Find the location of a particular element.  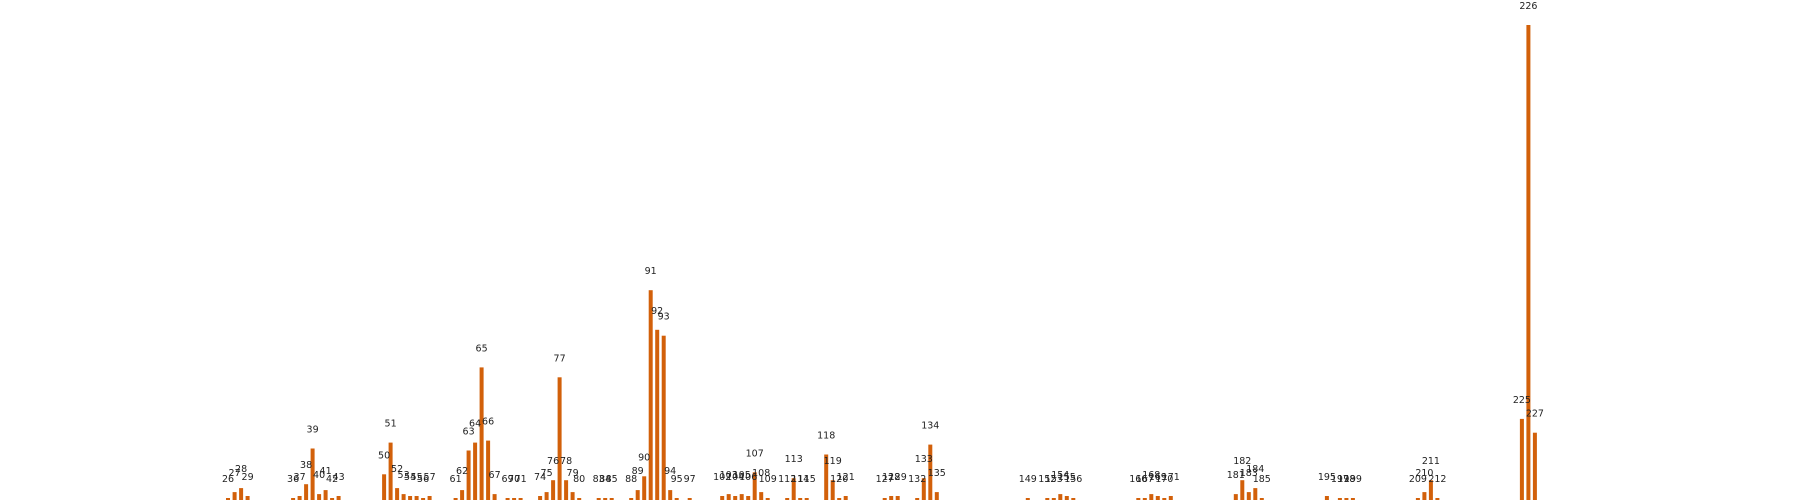

data-label-53: 53 is located at coordinates (404, 475).